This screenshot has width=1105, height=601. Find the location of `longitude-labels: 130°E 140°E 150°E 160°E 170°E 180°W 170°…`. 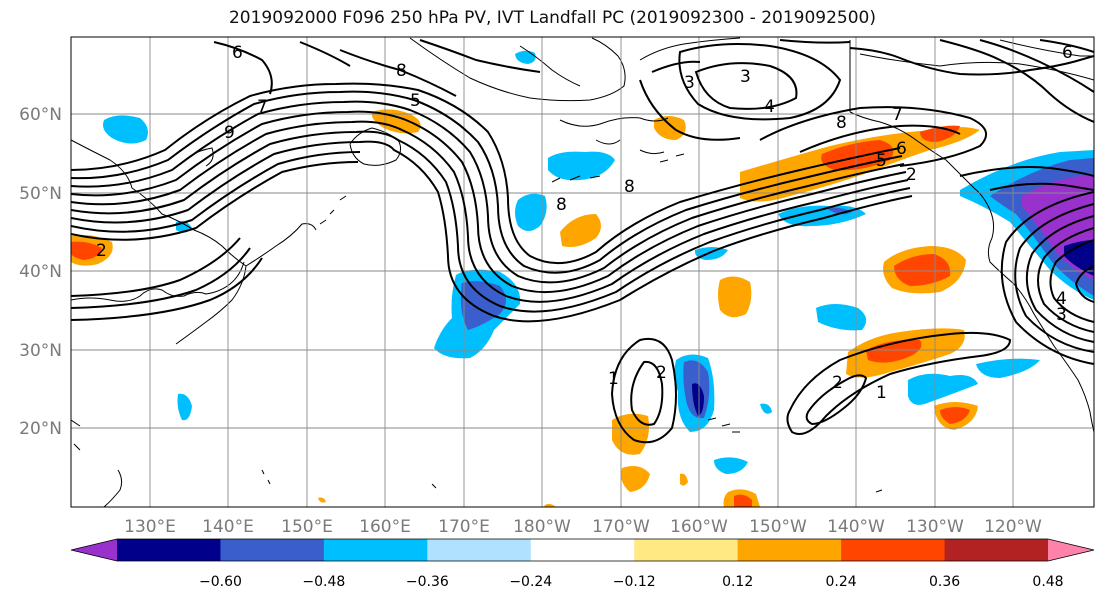

longitude-labels: 130°E 140°E 150°E 160°E 170°E 180°W 170°… is located at coordinates (583, 527).